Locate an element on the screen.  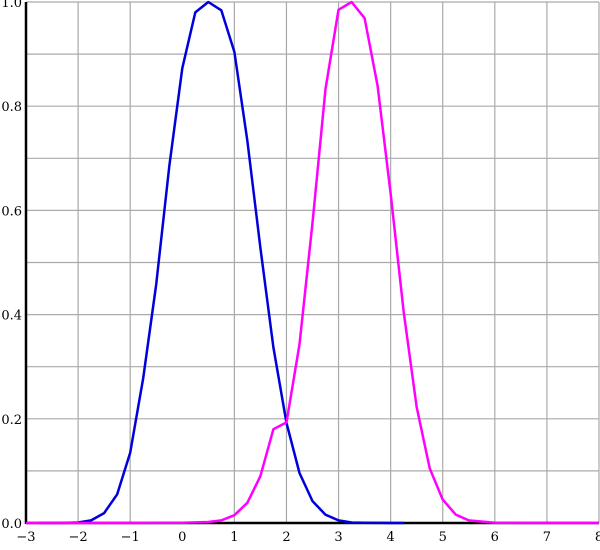
x-tick-label: 2 is located at coordinates (286, 537).